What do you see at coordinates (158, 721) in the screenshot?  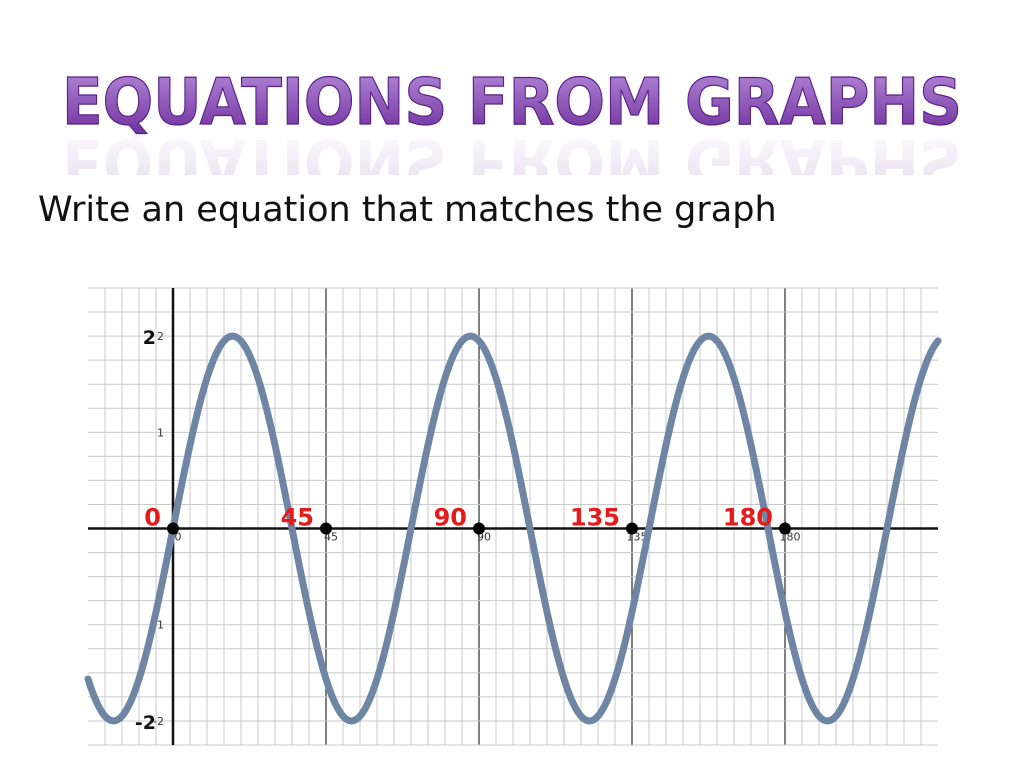 I see `y-tick-label: -2` at bounding box center [158, 721].